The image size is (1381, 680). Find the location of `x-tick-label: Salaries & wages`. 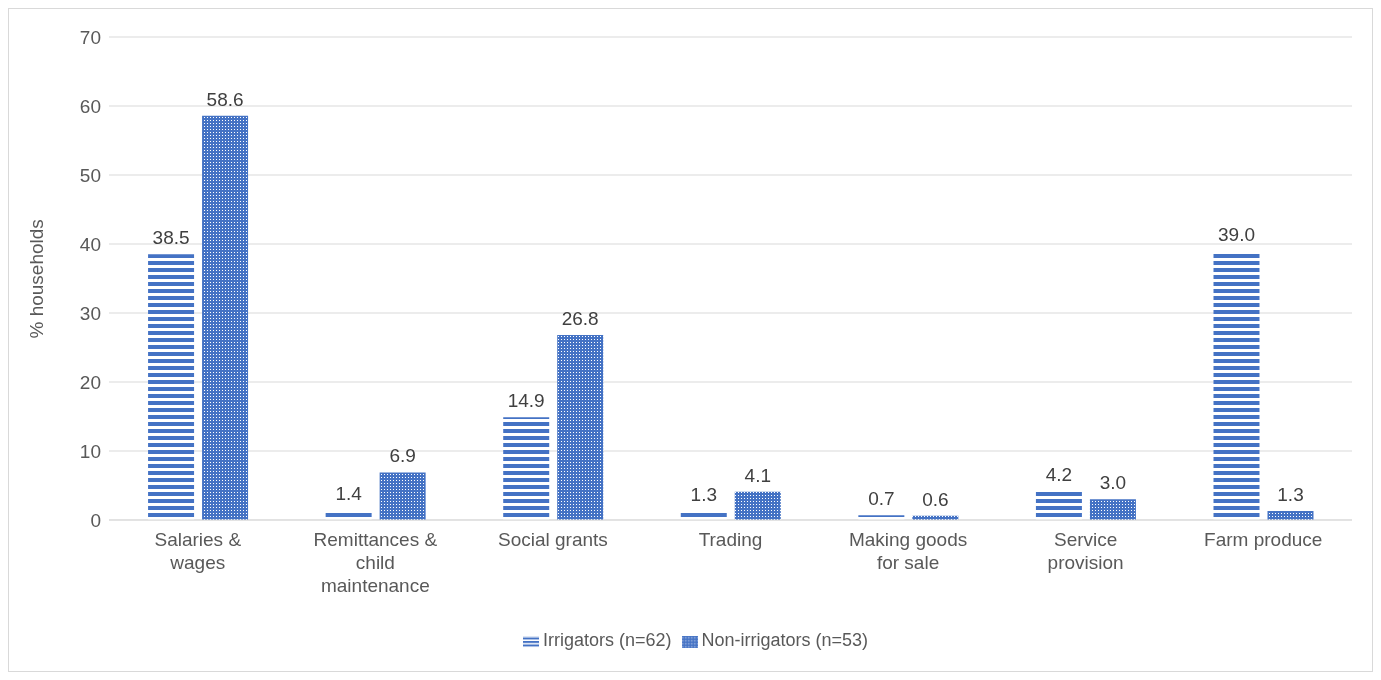

x-tick-label: Salaries & wages is located at coordinates (198, 551).